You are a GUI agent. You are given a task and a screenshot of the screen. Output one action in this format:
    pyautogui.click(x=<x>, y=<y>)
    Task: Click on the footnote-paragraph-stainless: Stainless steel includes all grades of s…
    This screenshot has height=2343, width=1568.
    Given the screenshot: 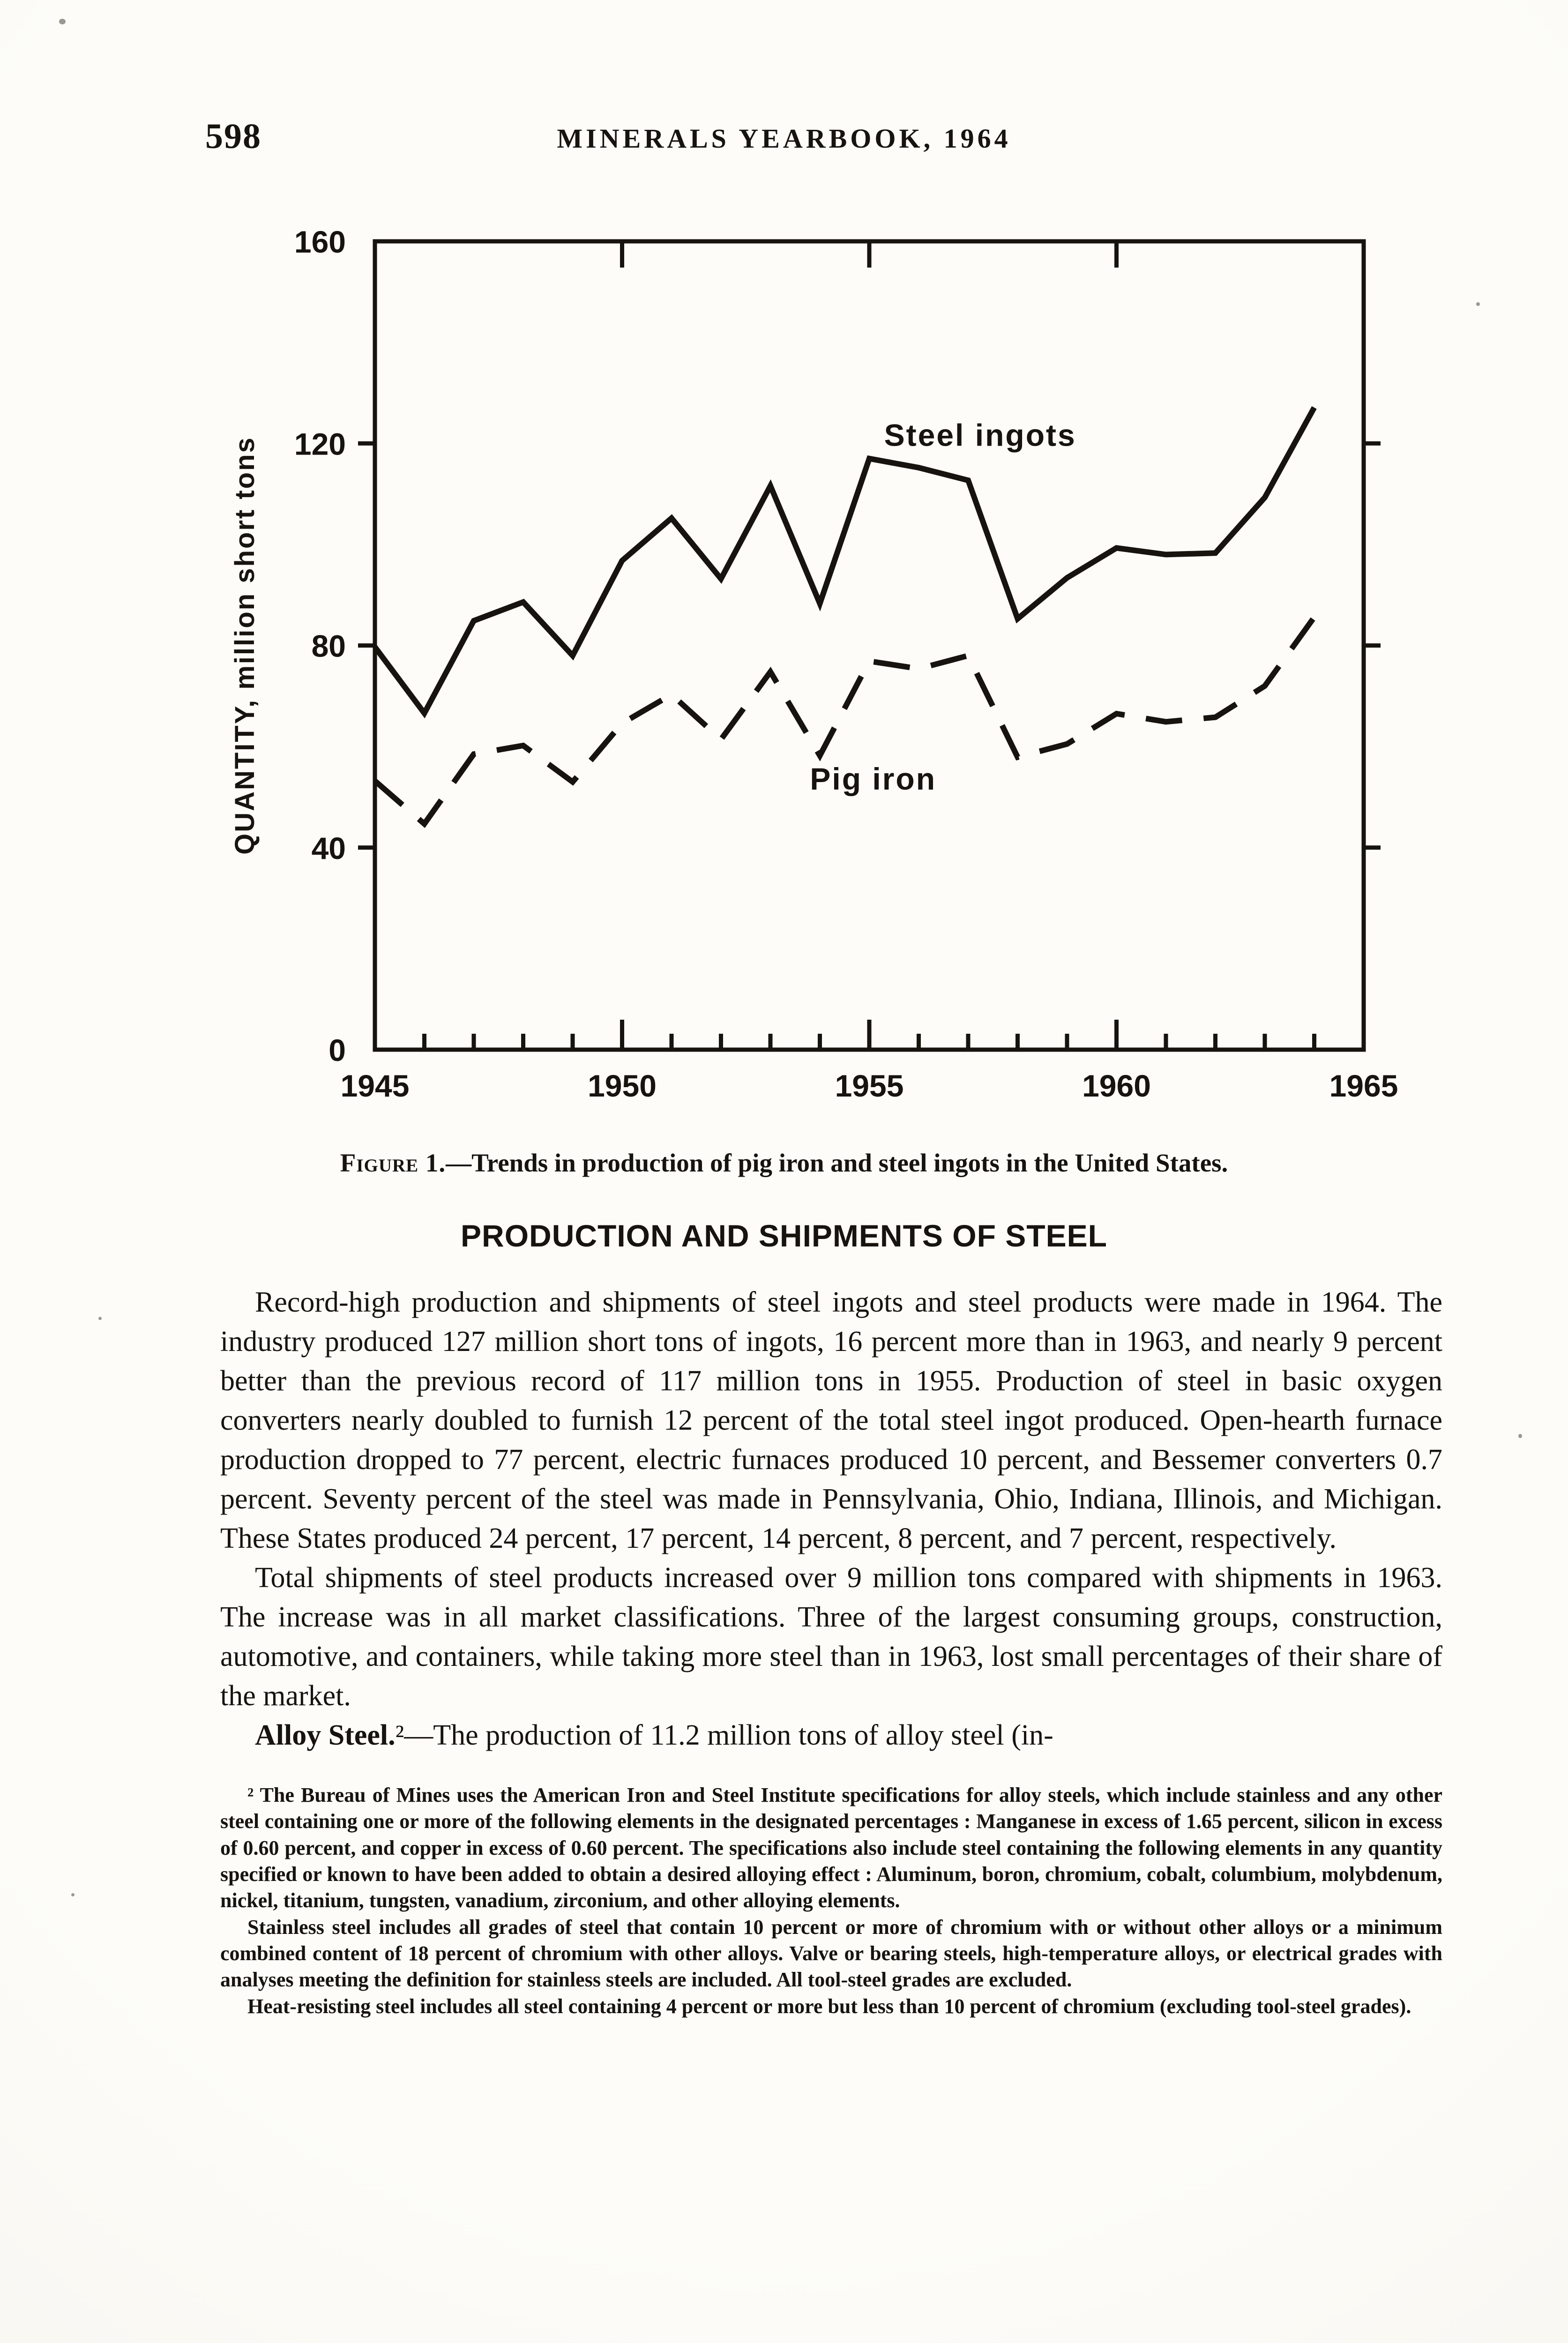 What is the action you would take?
    pyautogui.click(x=831, y=1953)
    